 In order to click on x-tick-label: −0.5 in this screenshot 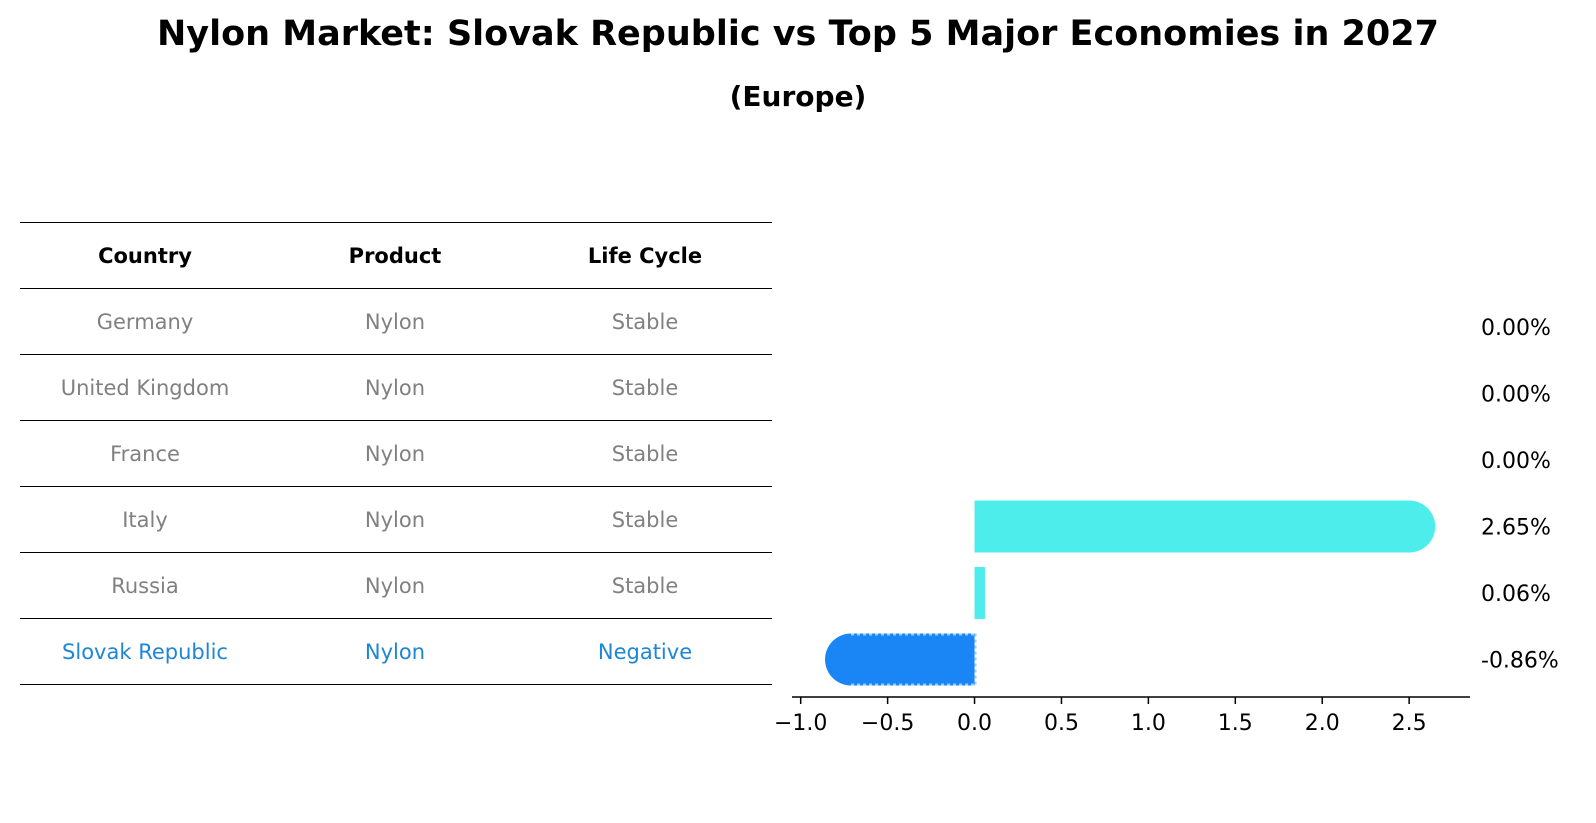, I will do `click(887, 723)`.